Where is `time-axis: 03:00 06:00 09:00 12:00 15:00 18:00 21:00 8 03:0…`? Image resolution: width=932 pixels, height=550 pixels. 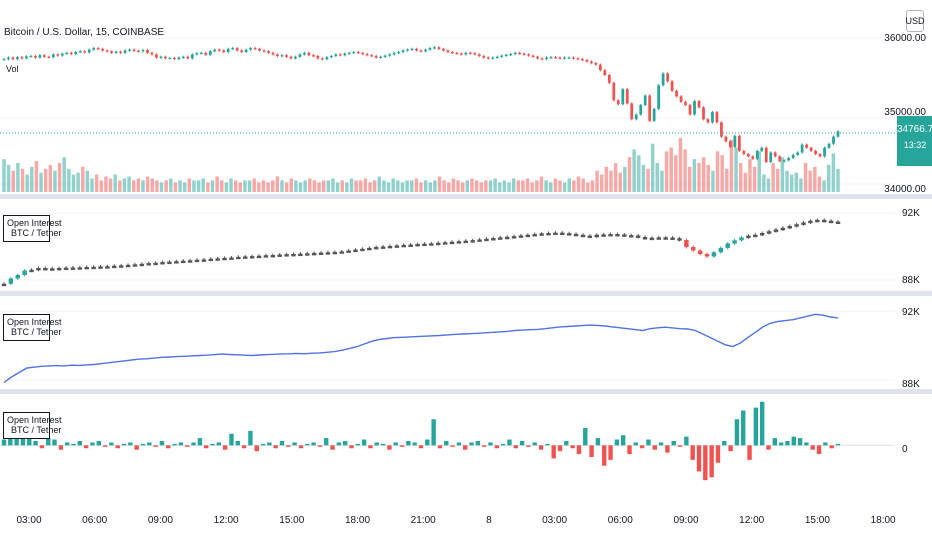 time-axis: 03:00 06:00 09:00 12:00 15:00 18:00 21:00 8 03:0… is located at coordinates (456, 520).